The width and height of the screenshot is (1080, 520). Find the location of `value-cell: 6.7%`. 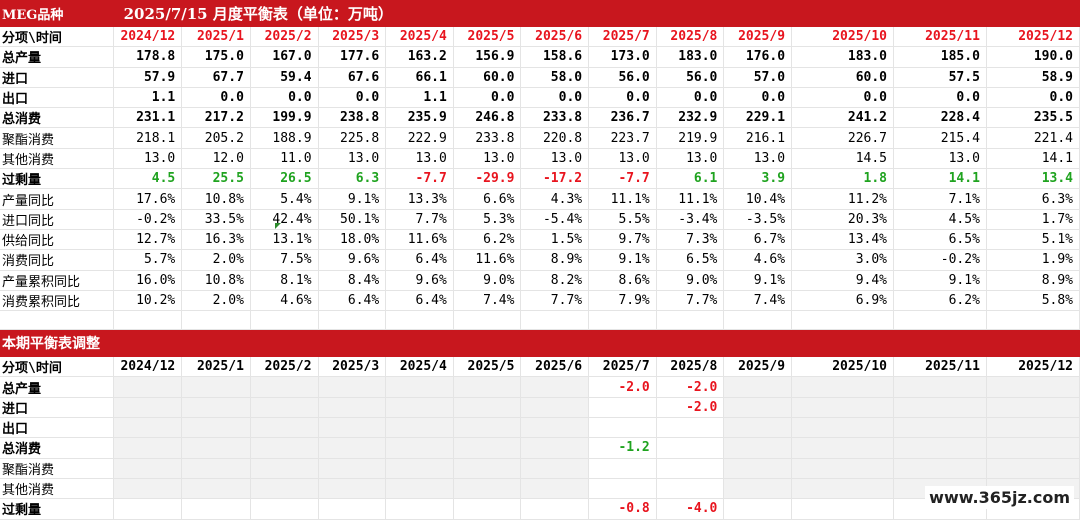

value-cell: 6.7% is located at coordinates (758, 240).